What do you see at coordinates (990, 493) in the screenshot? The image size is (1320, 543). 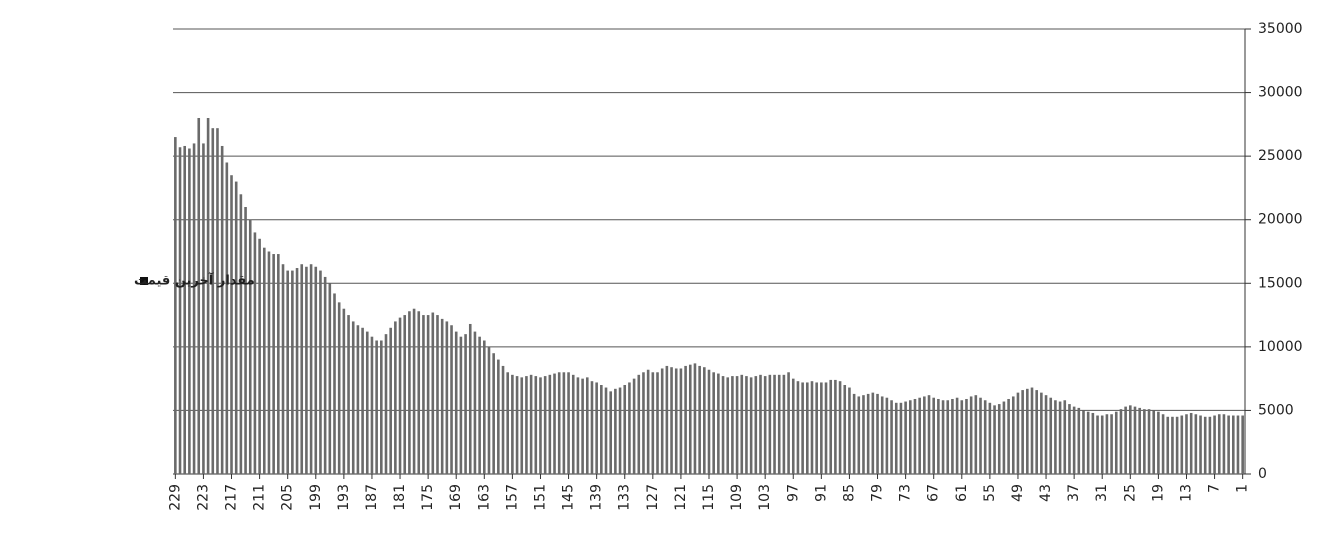 I see `x-tick-label: 55` at bounding box center [990, 493].